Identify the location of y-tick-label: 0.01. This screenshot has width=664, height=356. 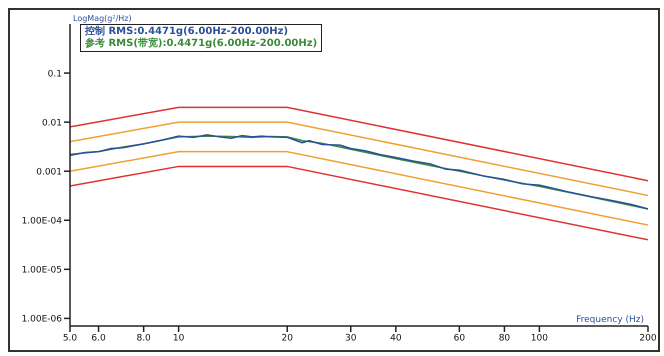
(52, 123).